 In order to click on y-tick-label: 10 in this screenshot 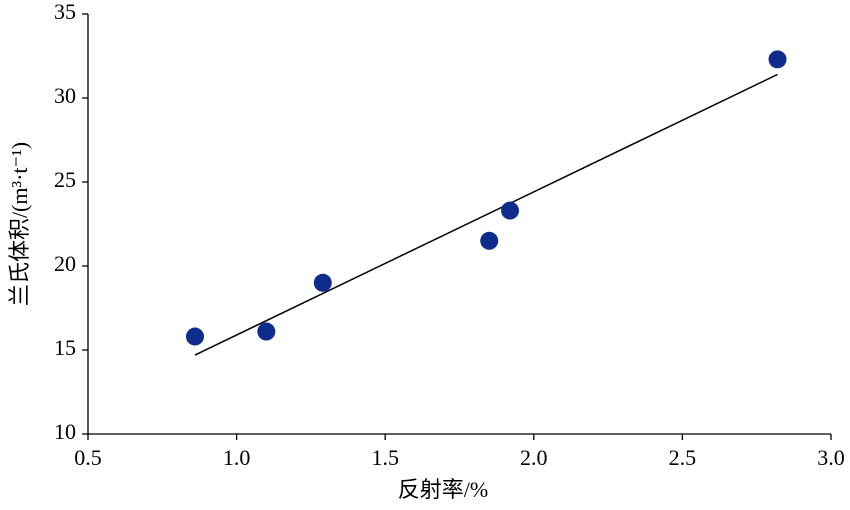, I will do `click(65, 431)`.